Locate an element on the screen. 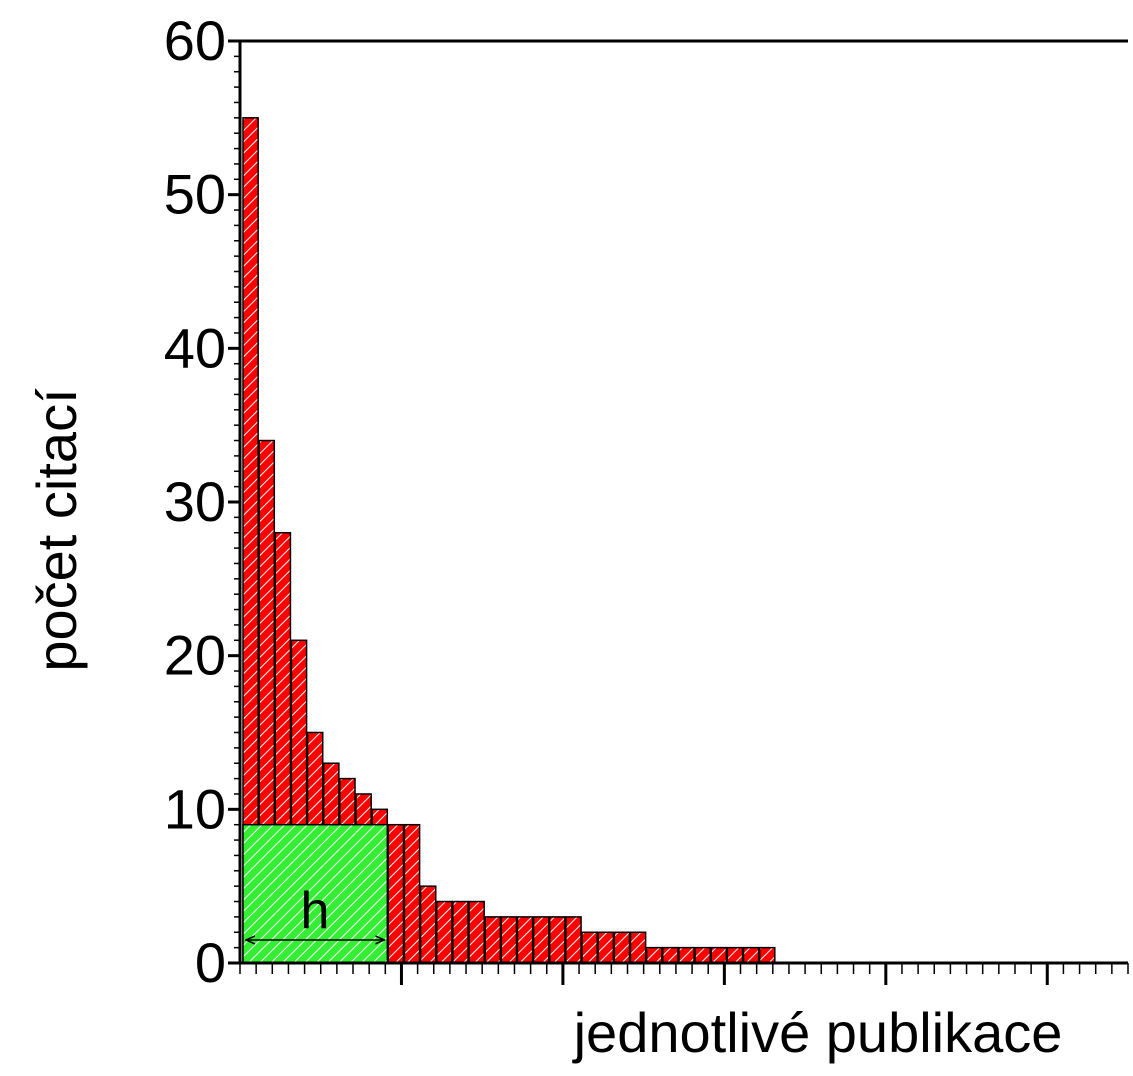  y-tick-label: 60 is located at coordinates (195, 40).